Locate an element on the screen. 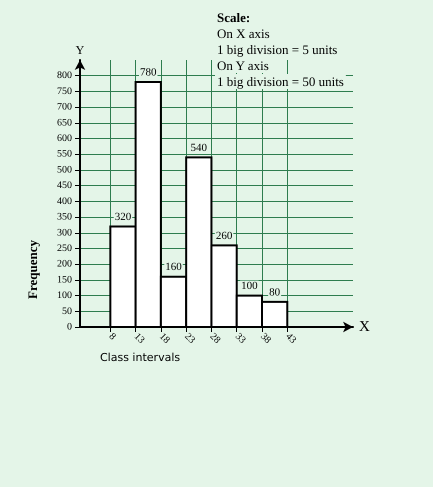  y-tick-label: 0 is located at coordinates (69, 327).